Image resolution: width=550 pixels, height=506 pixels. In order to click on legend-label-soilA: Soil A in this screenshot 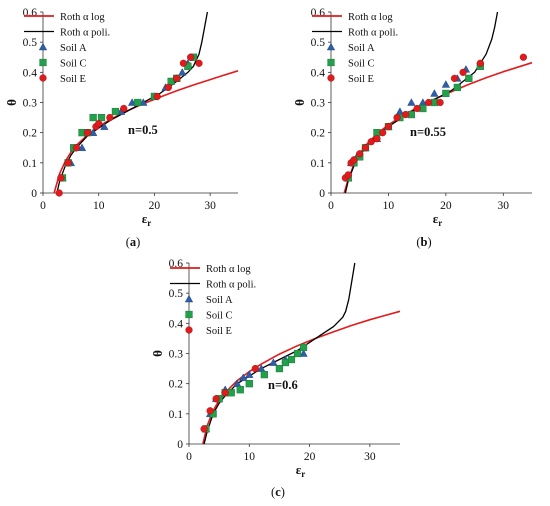, I will do `click(361, 48)`.